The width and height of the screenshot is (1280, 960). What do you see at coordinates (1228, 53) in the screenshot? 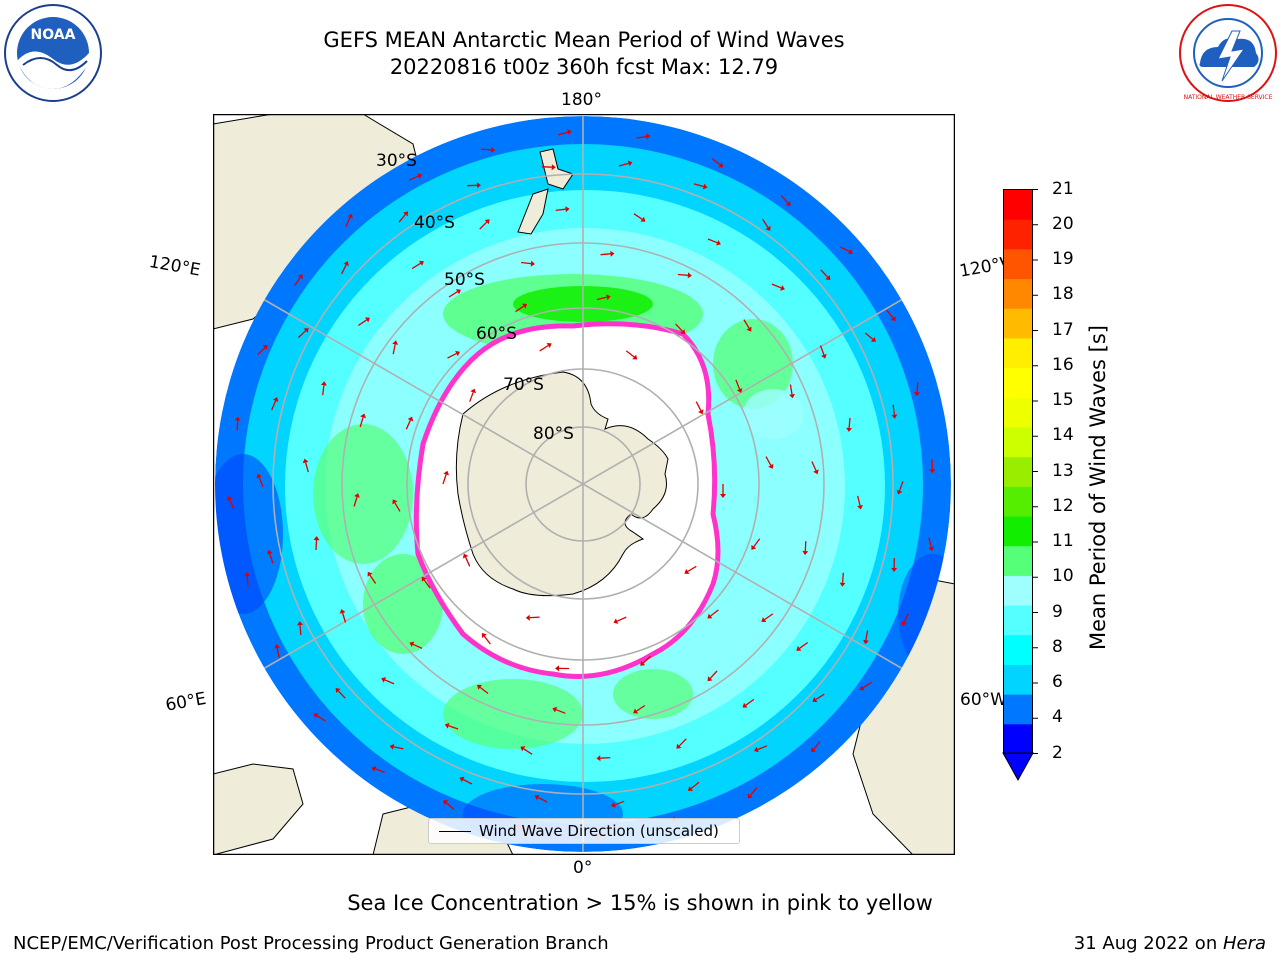
I see `nws-logo: NATIONAL WEATHER SERVICE` at bounding box center [1228, 53].